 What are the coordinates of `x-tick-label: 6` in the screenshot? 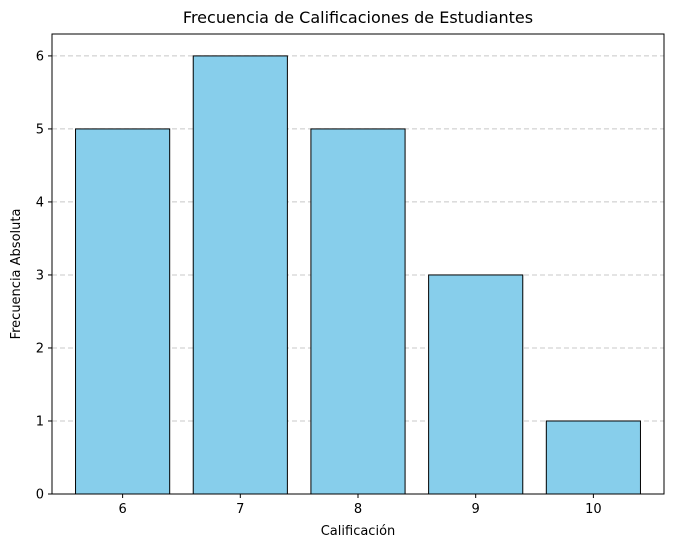 It's located at (122, 509).